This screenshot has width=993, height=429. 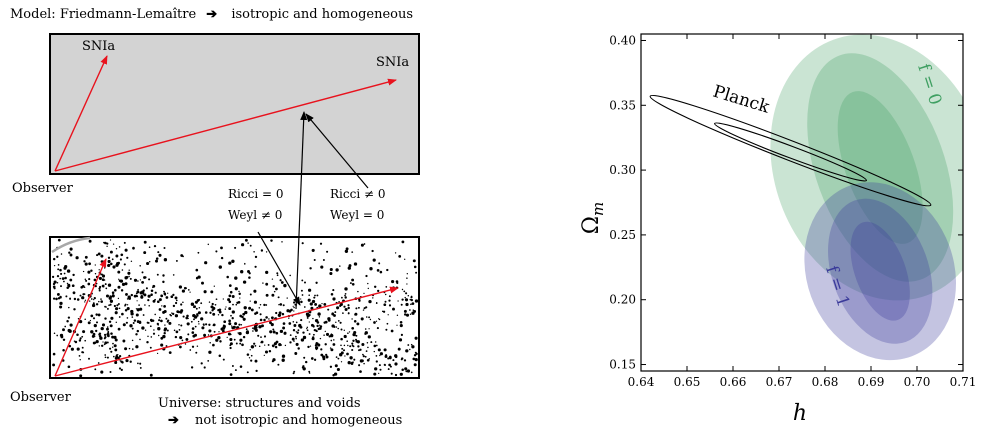 What do you see at coordinates (779, 382) in the screenshot?
I see `x-tick-label: 0.67` at bounding box center [779, 382].